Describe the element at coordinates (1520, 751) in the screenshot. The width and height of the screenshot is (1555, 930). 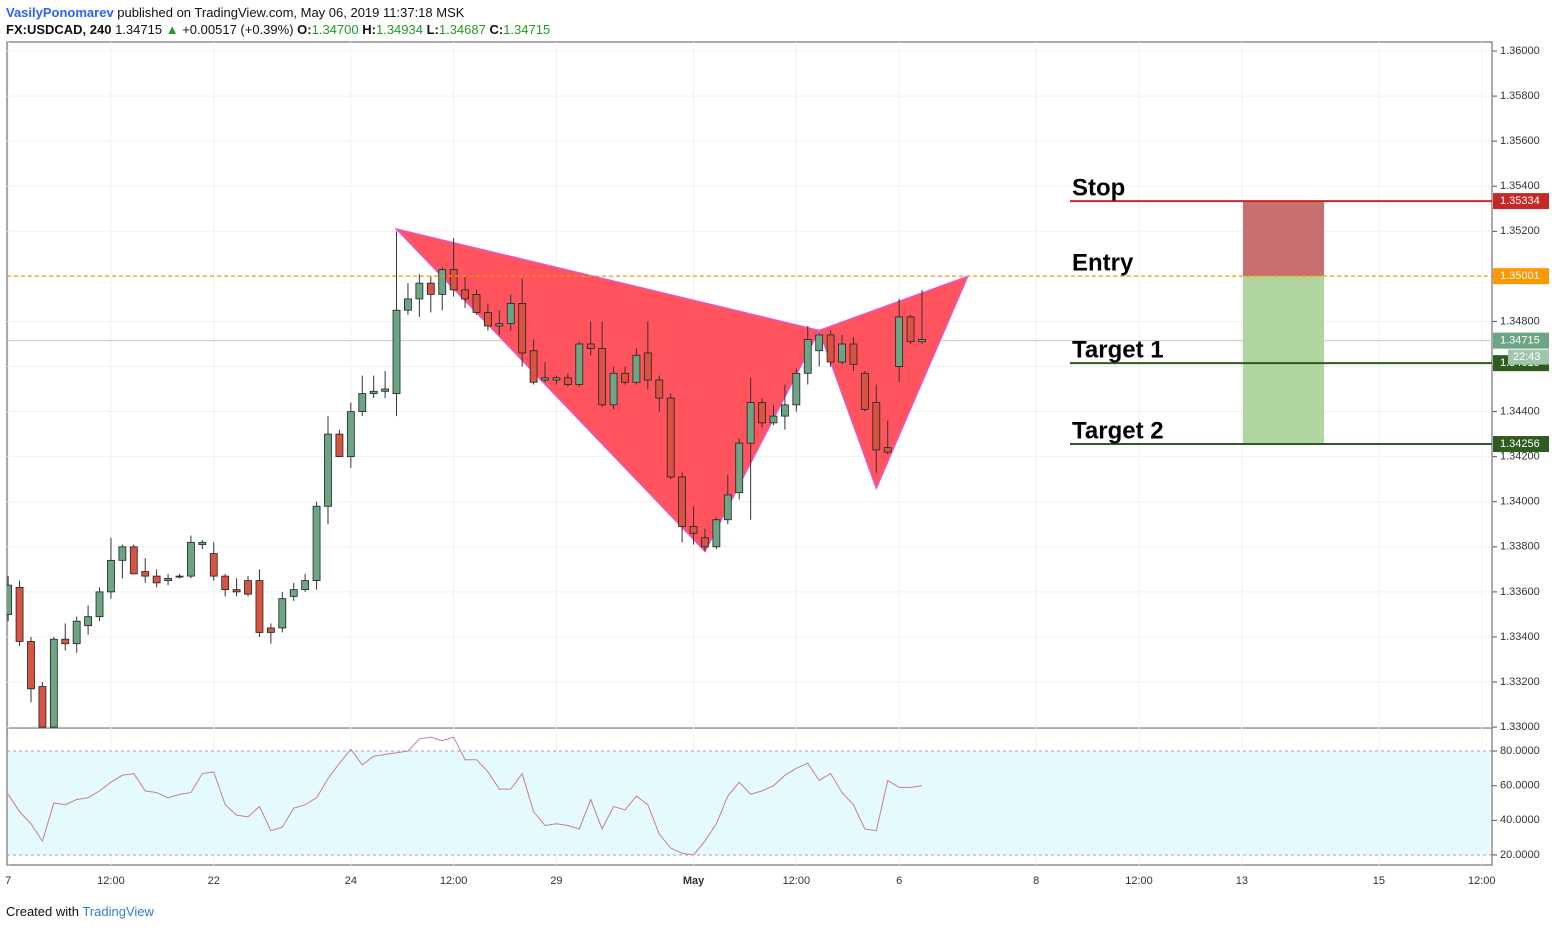
I see `rsi-tick-label: 80.0000` at that location.